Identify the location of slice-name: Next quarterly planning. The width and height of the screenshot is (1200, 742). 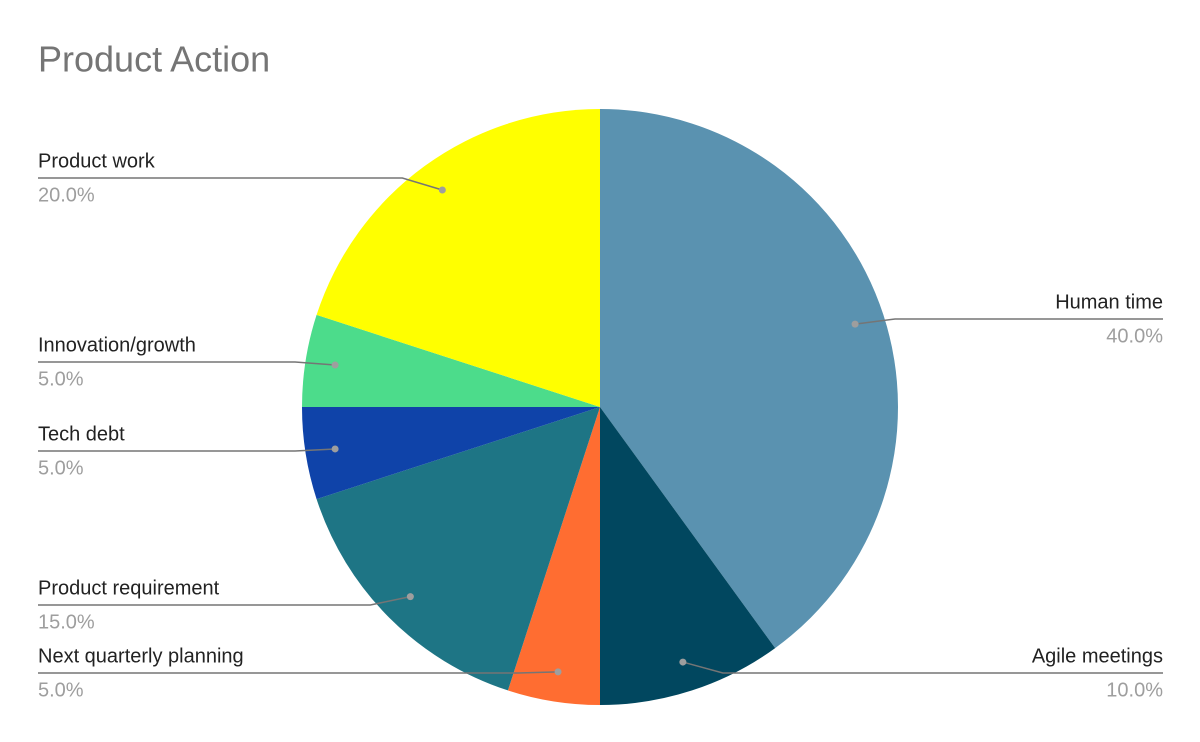
(141, 656).